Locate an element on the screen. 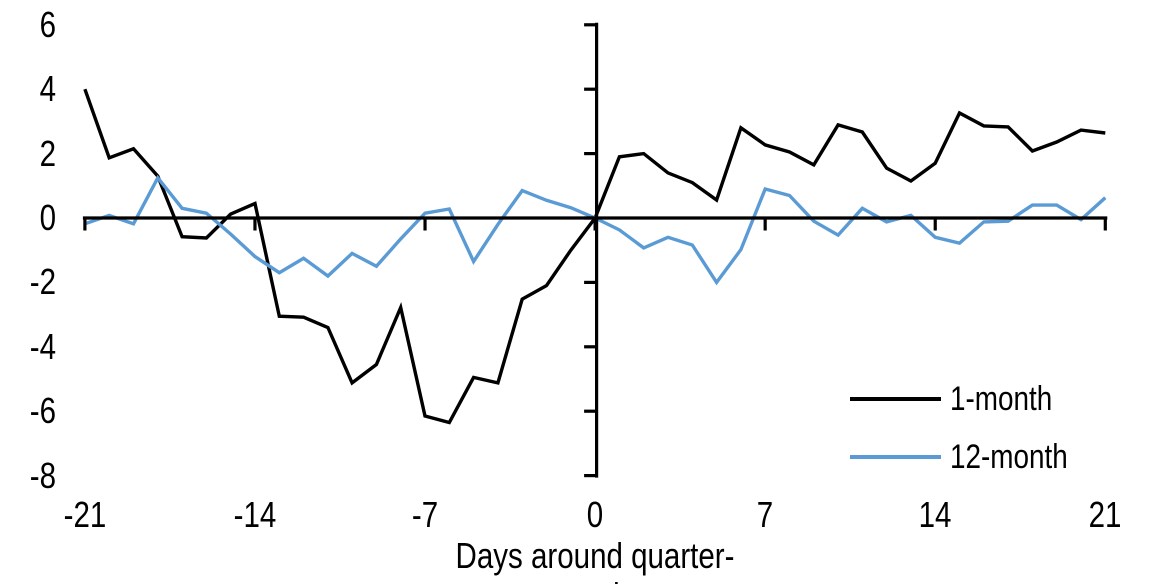  y-tick-label: -4 is located at coordinates (42, 346).